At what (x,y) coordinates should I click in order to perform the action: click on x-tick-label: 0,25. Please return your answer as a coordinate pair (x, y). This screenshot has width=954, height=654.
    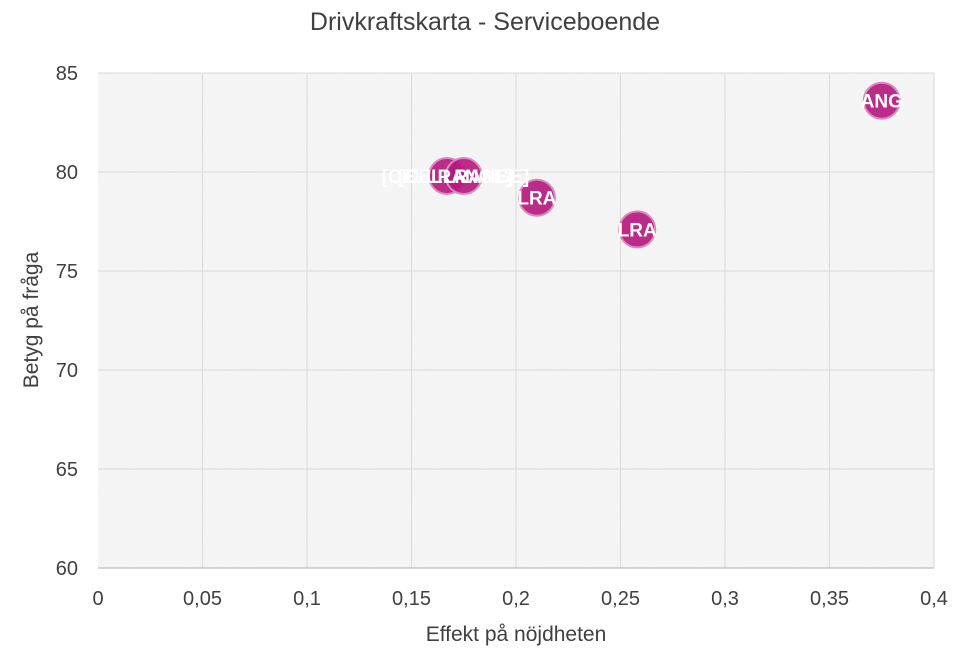
    Looking at the image, I should click on (620, 599).